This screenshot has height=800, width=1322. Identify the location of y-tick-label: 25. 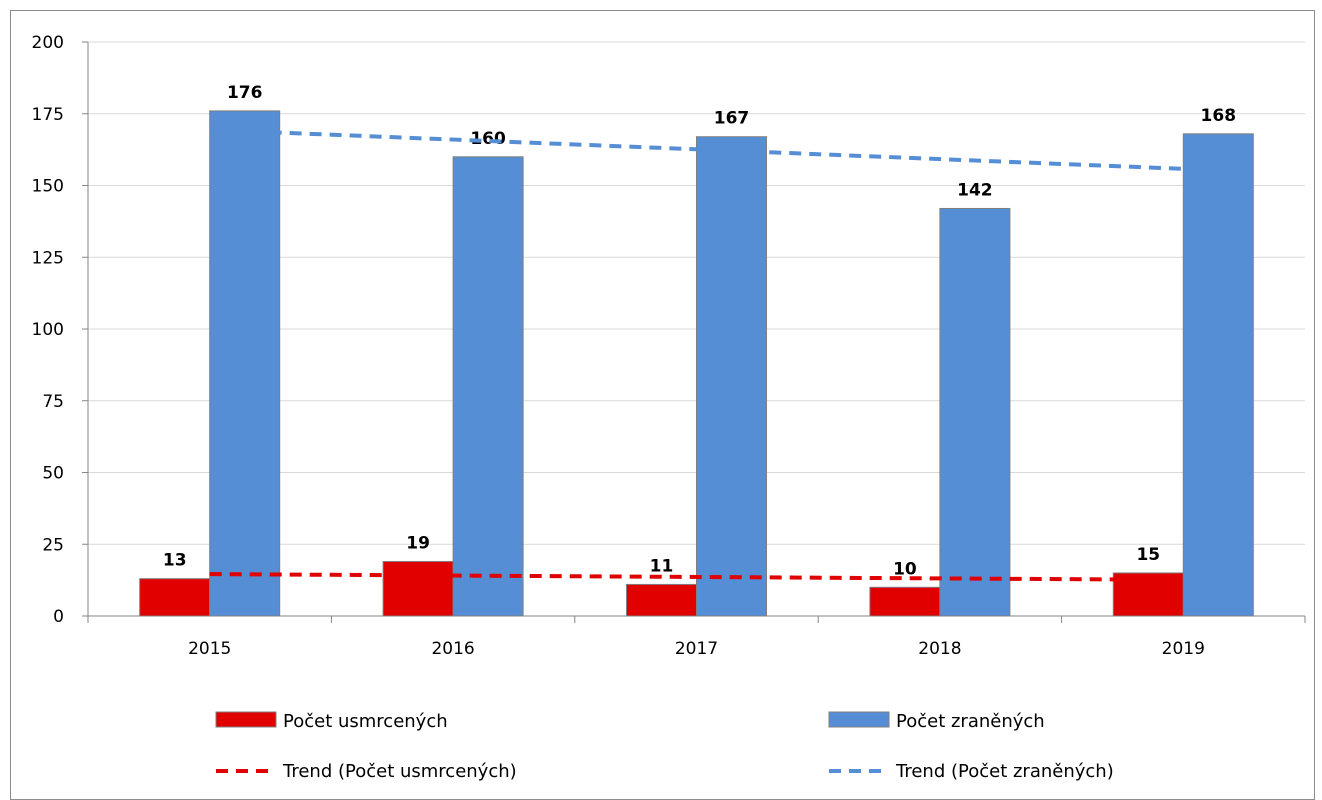
(53, 545).